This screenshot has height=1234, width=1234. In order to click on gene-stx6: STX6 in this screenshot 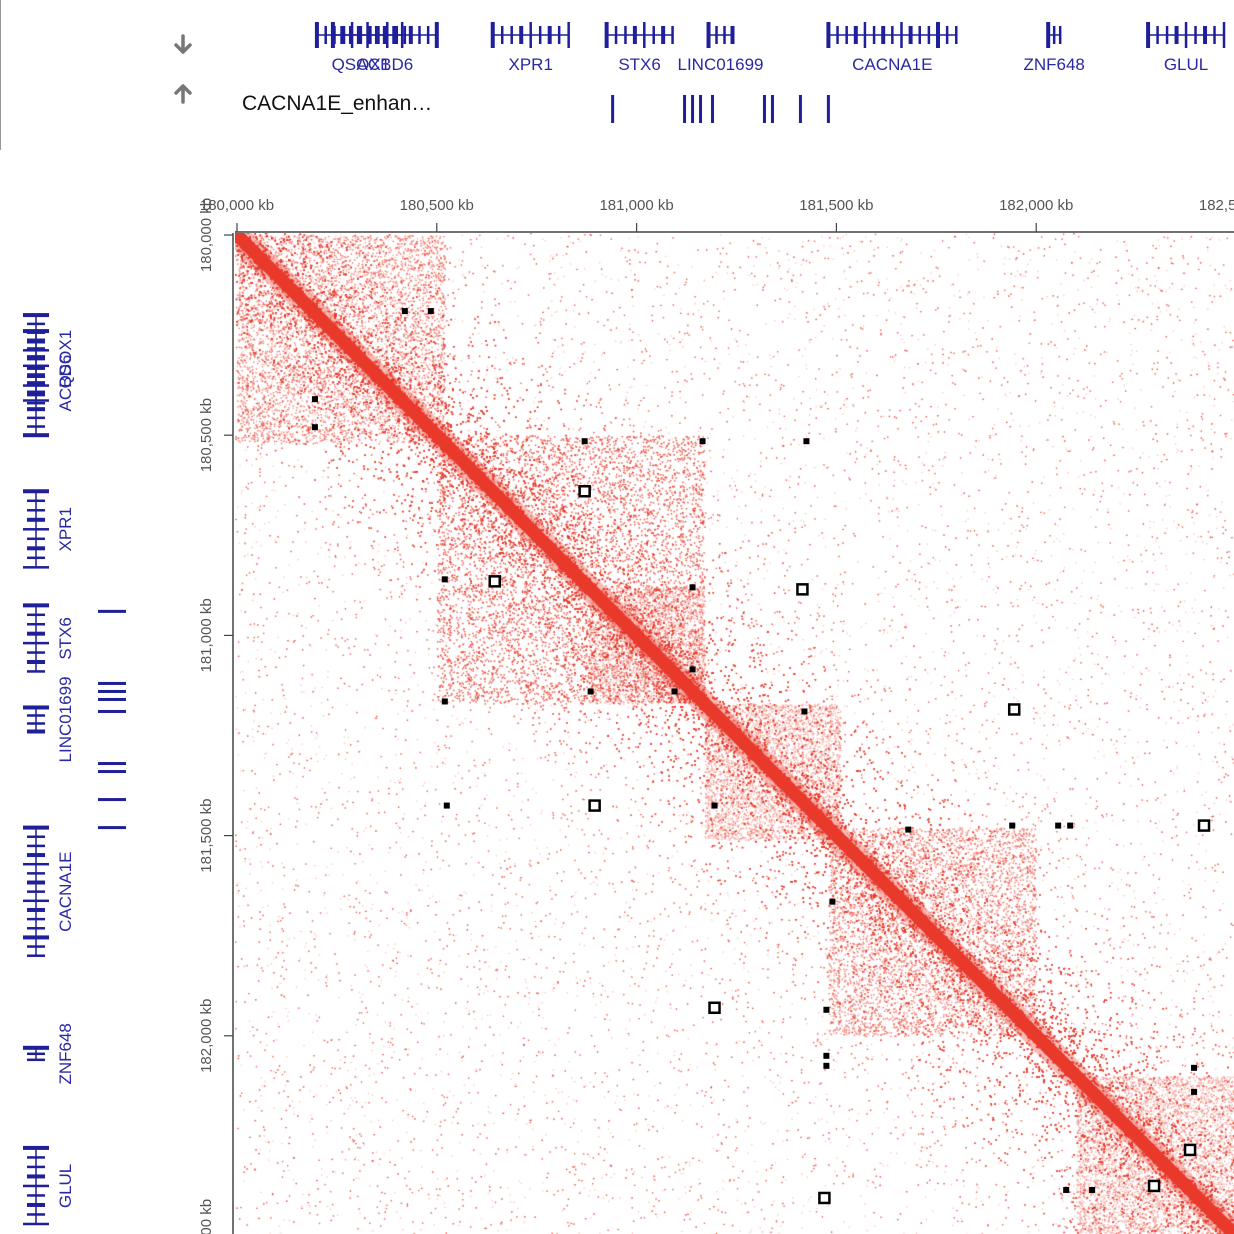, I will do `click(639, 48)`.